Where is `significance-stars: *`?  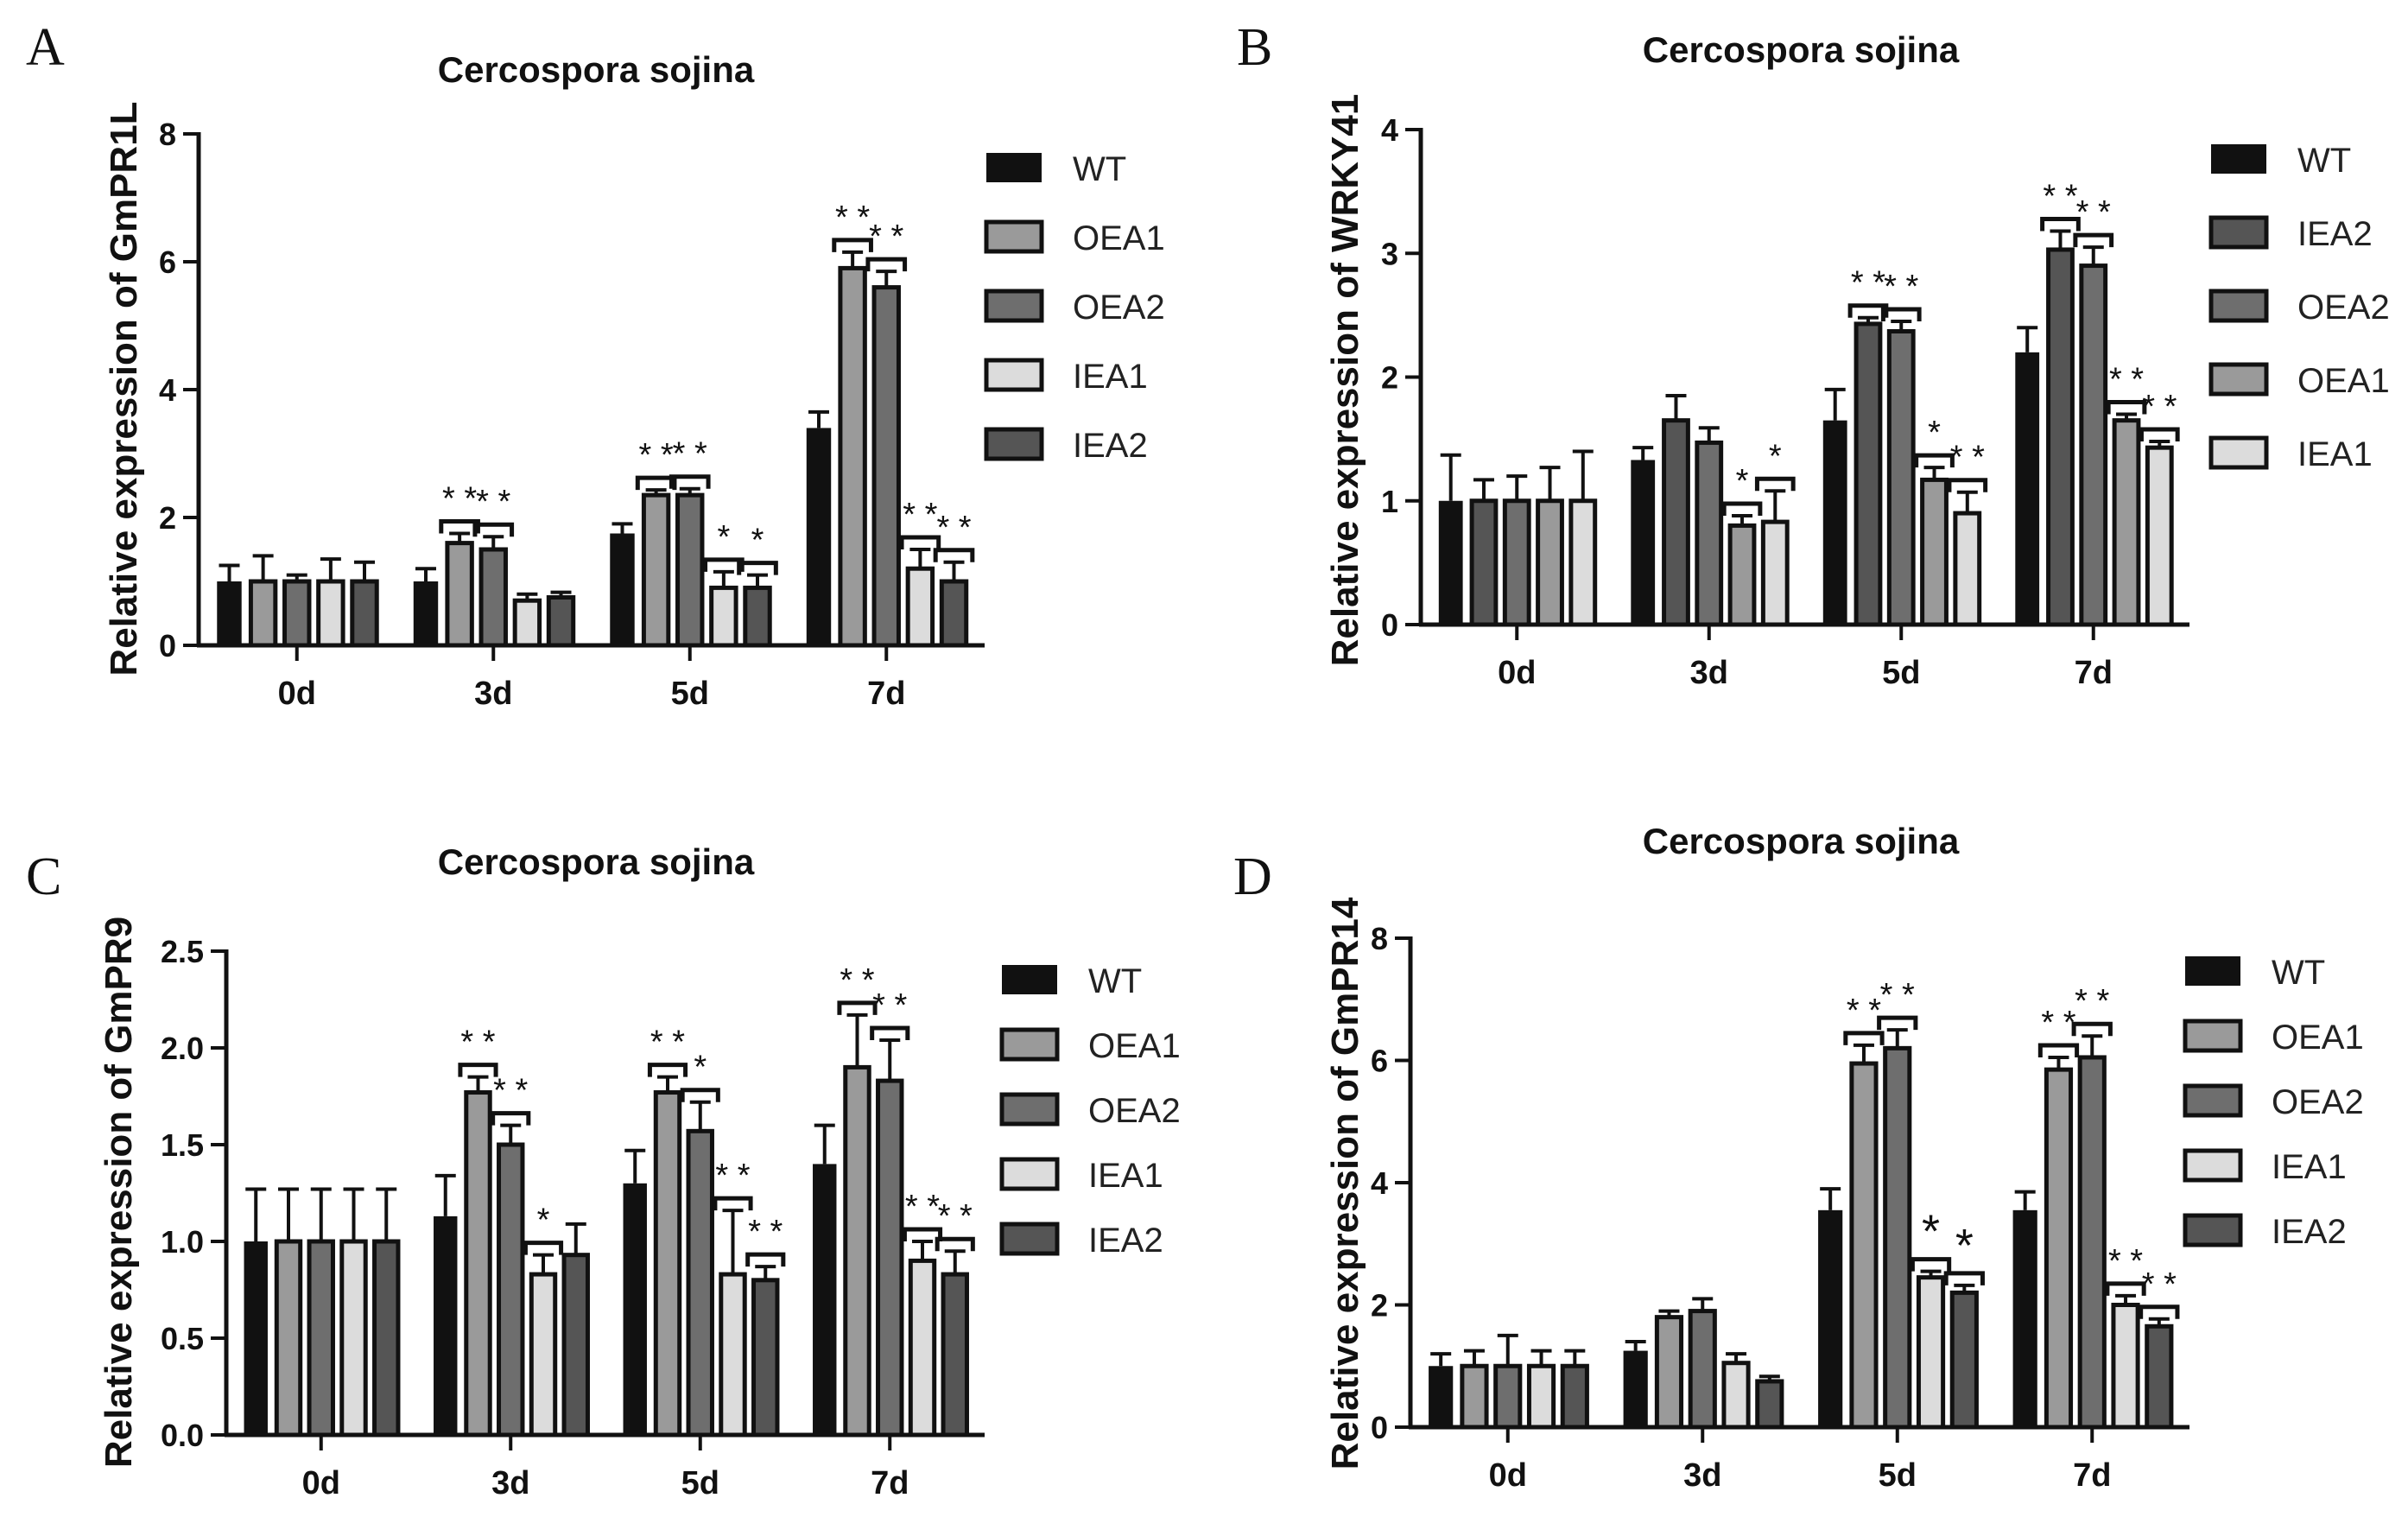
significance-stars: * is located at coordinates (757, 541).